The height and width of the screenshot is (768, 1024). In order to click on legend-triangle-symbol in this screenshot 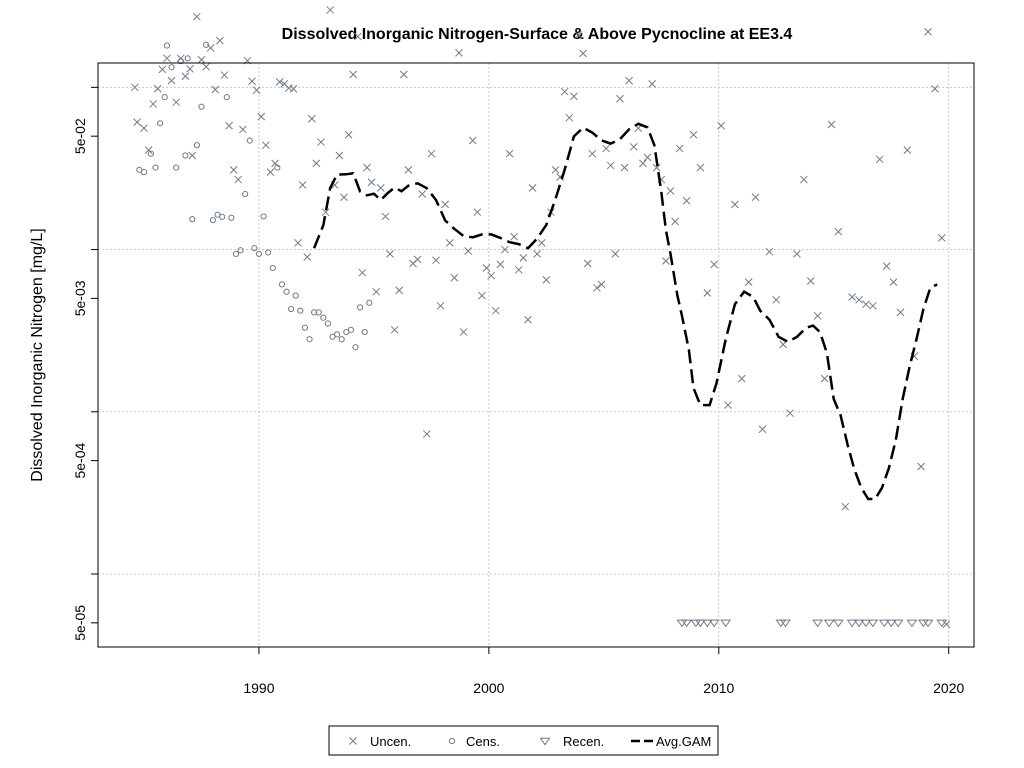, I will do `click(545, 741)`.